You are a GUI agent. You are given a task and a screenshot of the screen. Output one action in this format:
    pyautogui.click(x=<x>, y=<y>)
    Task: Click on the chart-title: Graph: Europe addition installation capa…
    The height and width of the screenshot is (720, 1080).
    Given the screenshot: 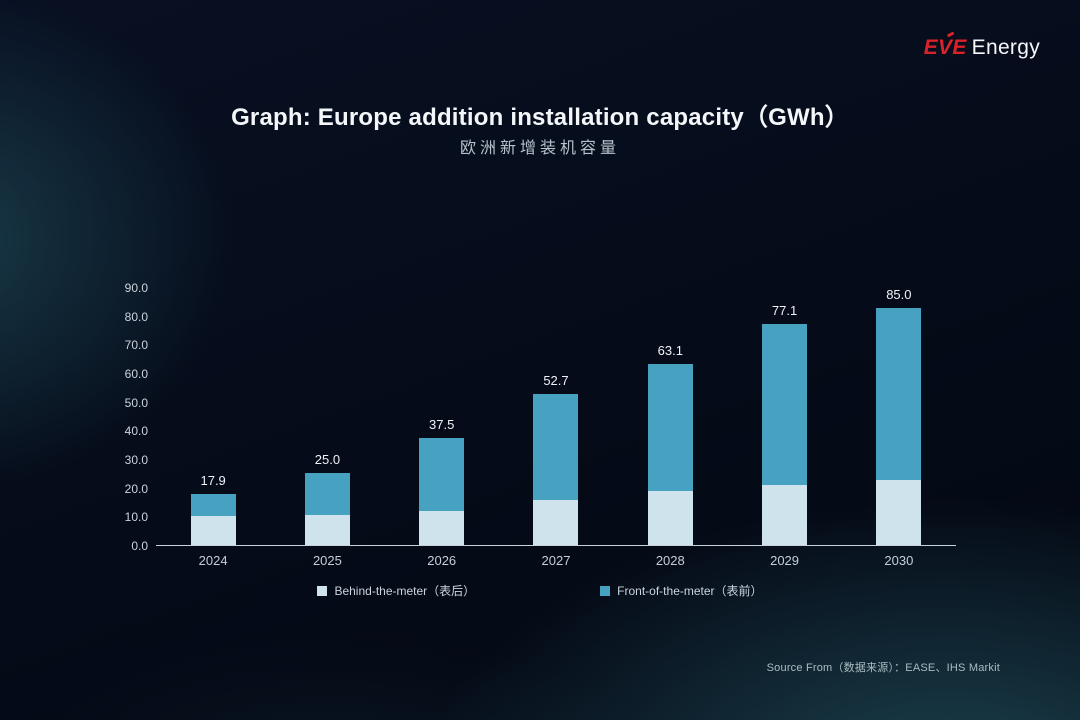 What is the action you would take?
    pyautogui.click(x=540, y=117)
    